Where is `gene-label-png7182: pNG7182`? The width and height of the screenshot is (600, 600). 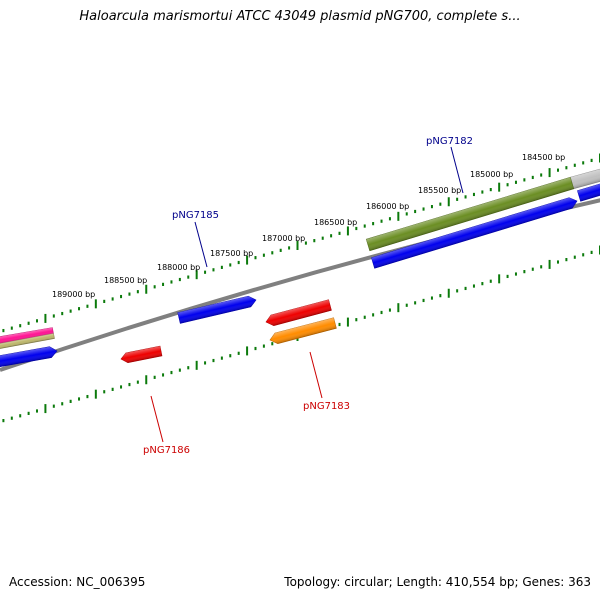
gene-label-png7182: pNG7182 is located at coordinates (449, 141).